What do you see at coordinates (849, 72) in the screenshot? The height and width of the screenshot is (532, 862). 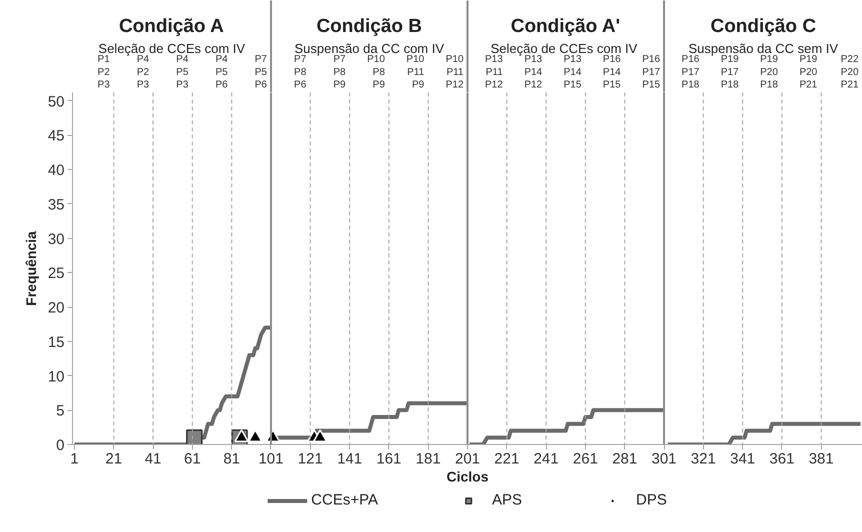 I see `text: P22 P20 P21` at bounding box center [849, 72].